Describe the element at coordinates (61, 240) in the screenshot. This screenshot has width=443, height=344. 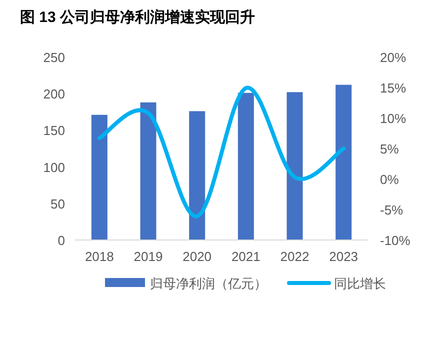
I see `y-tick-label: 0` at that location.